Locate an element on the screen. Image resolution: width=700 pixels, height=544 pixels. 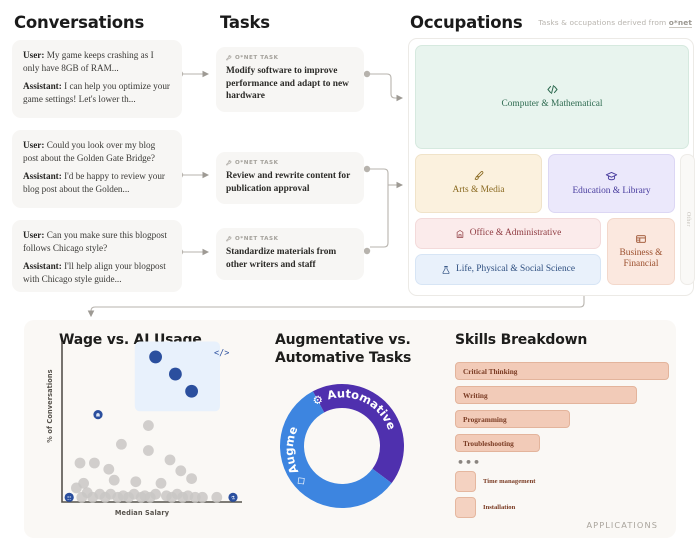
occupation-office-administrative: Office & Administrative is located at coordinates (508, 233).